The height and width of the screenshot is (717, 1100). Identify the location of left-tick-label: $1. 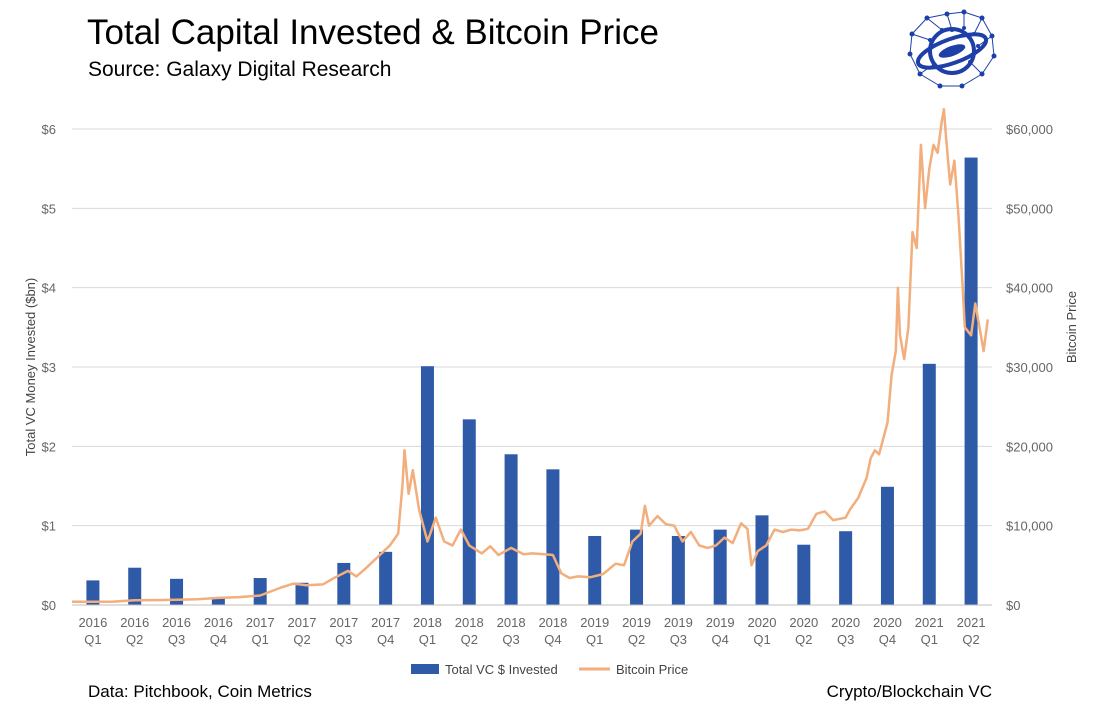
(49, 526).